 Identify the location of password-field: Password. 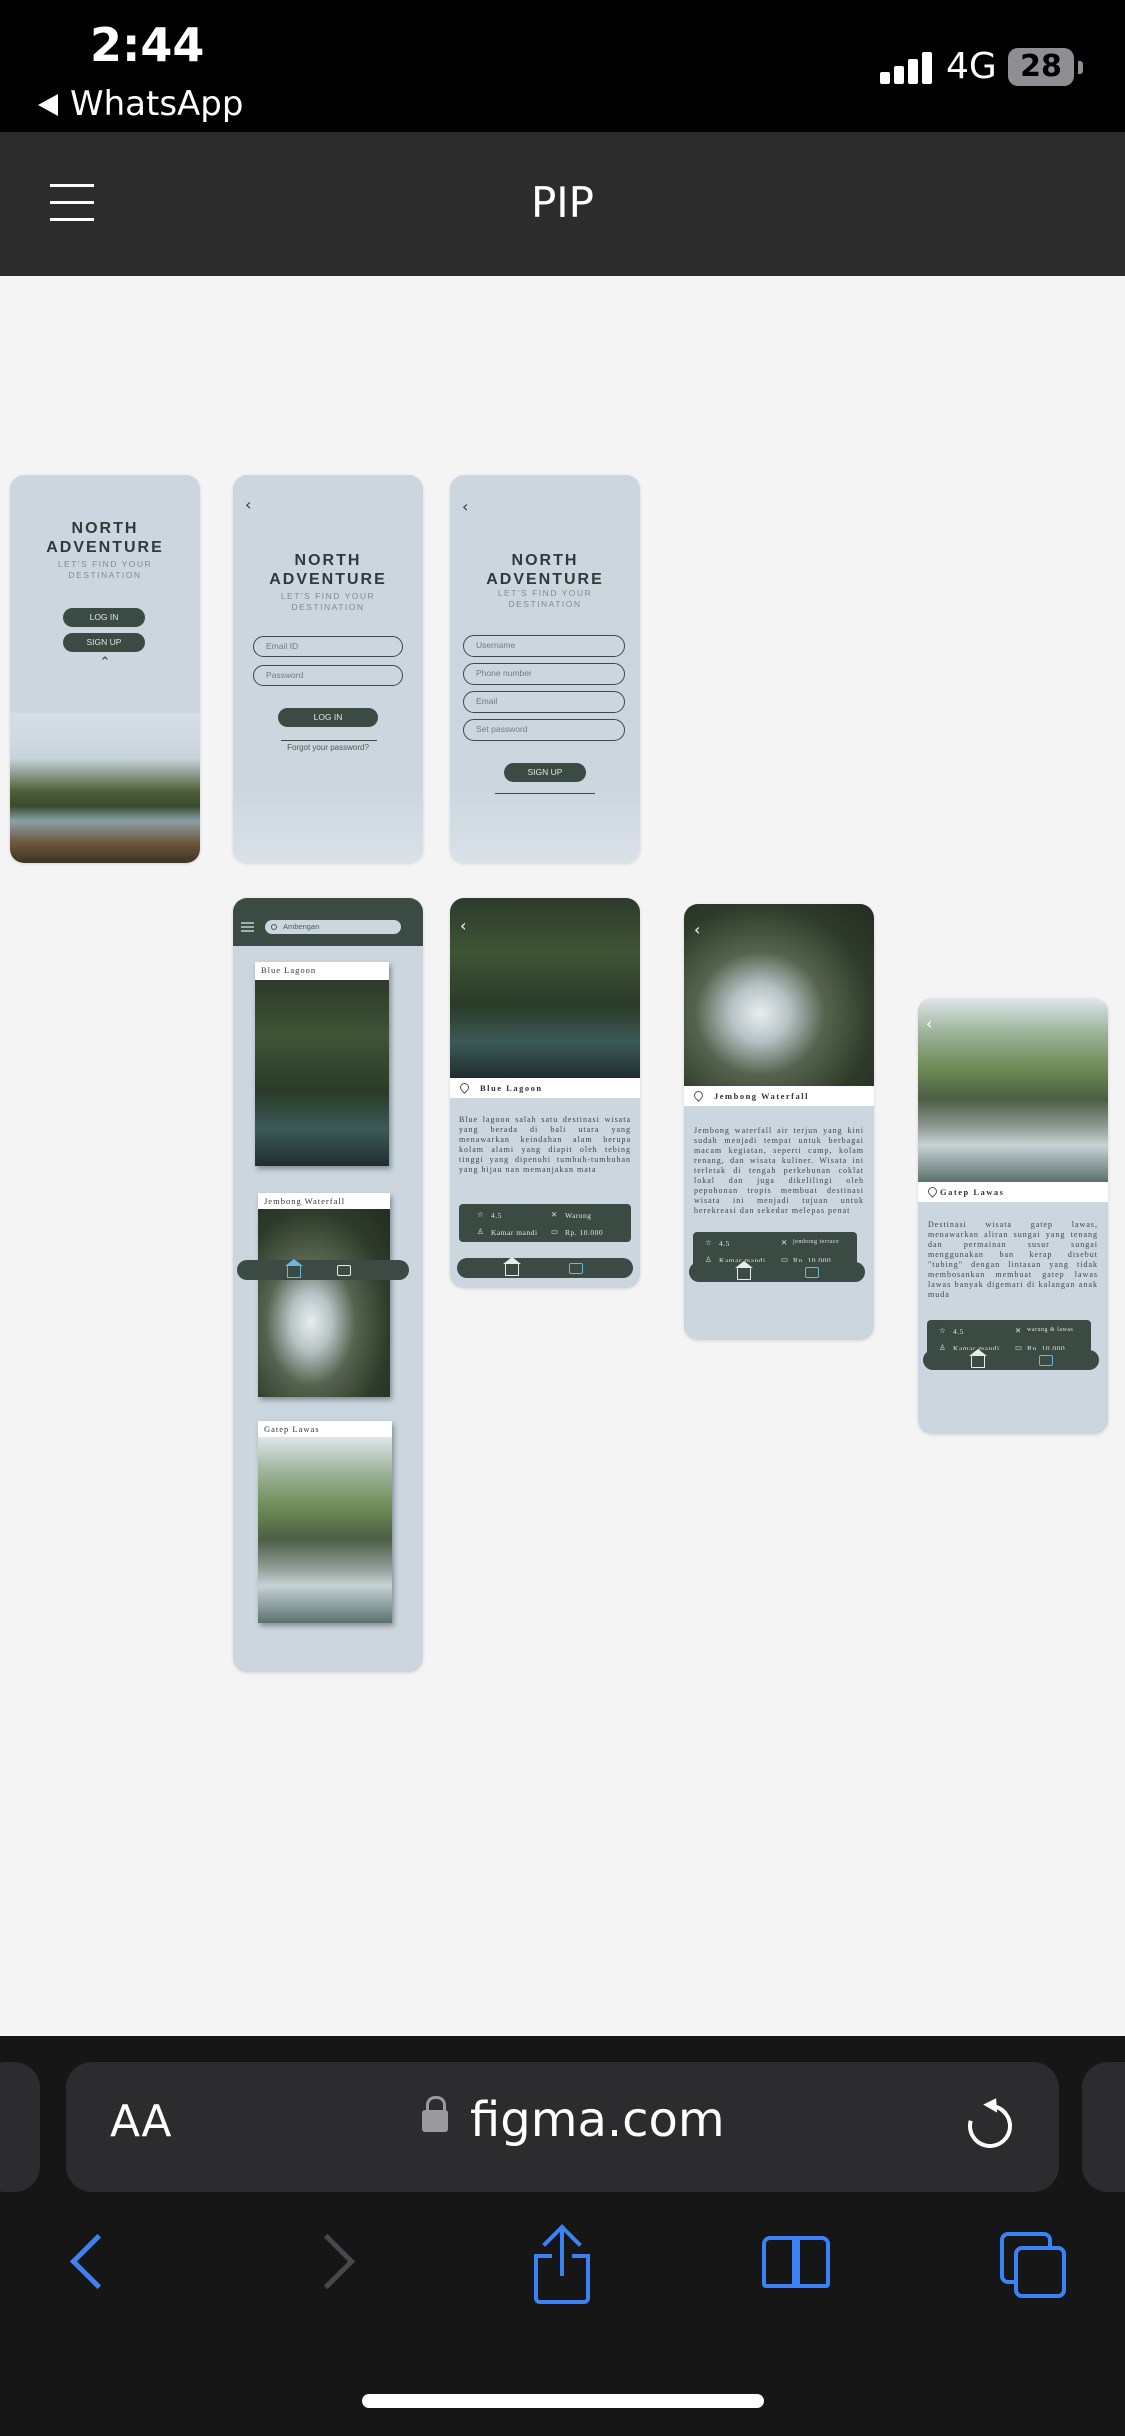
(328, 675).